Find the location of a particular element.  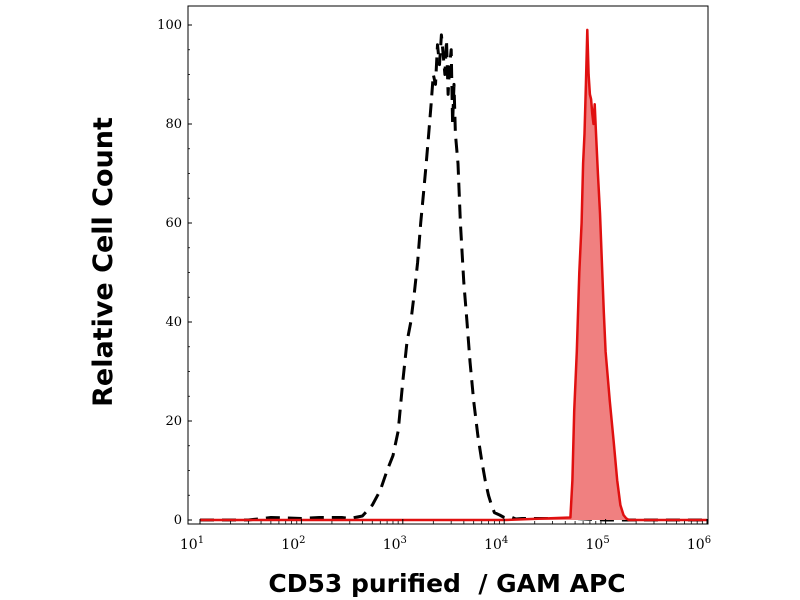

x-tick-label: 10¹ is located at coordinates (192, 544).